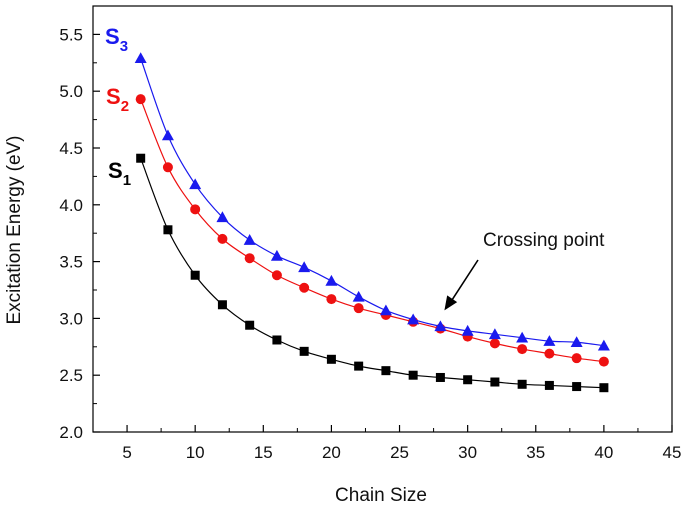  I want to click on x-tick-label: 45, so click(672, 452).